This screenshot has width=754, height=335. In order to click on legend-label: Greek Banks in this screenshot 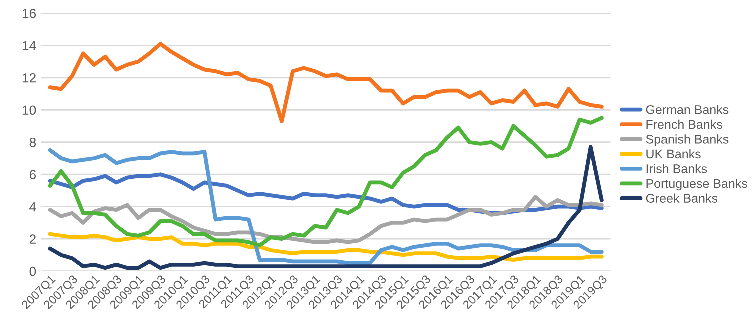, I will do `click(682, 198)`.